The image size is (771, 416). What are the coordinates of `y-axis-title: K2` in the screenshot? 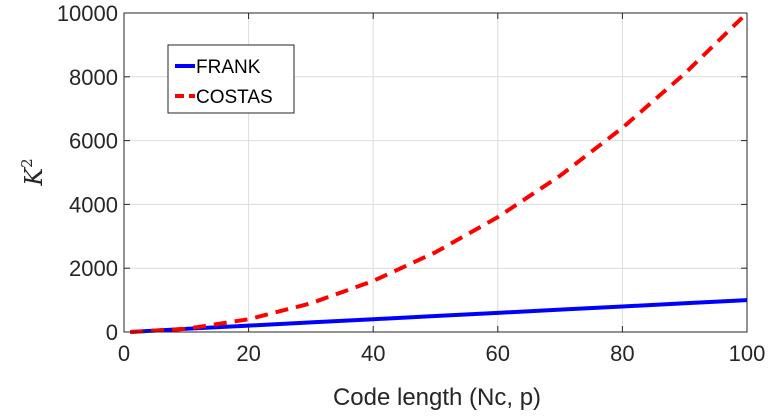 It's located at (33, 172).